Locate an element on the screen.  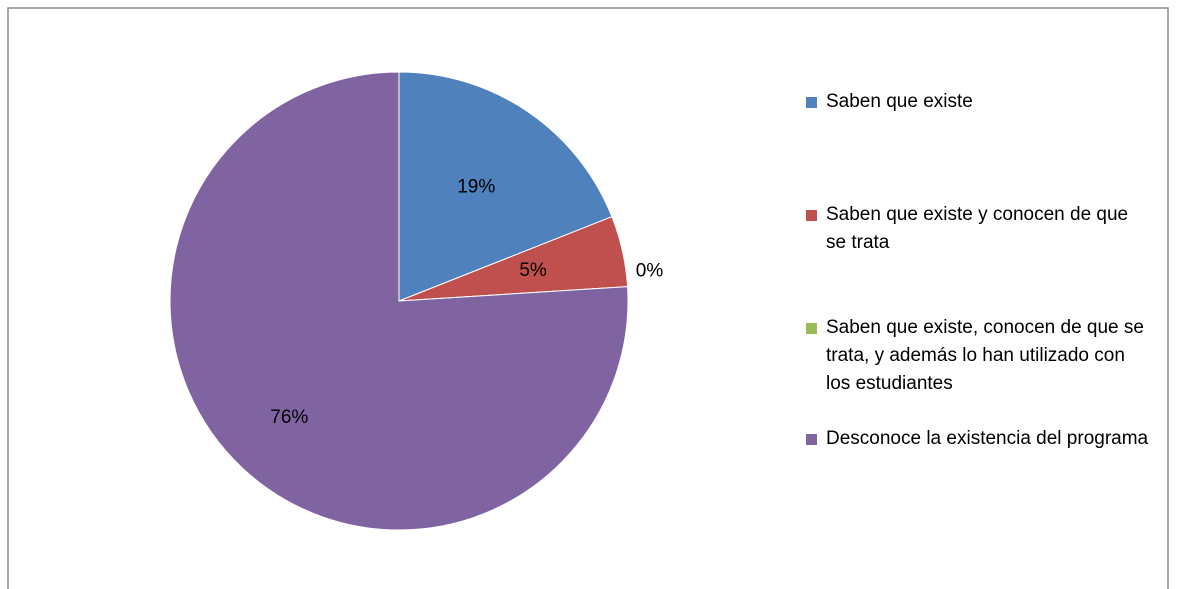
legend-item: Desconoce la existencia del programa is located at coordinates (978, 439).